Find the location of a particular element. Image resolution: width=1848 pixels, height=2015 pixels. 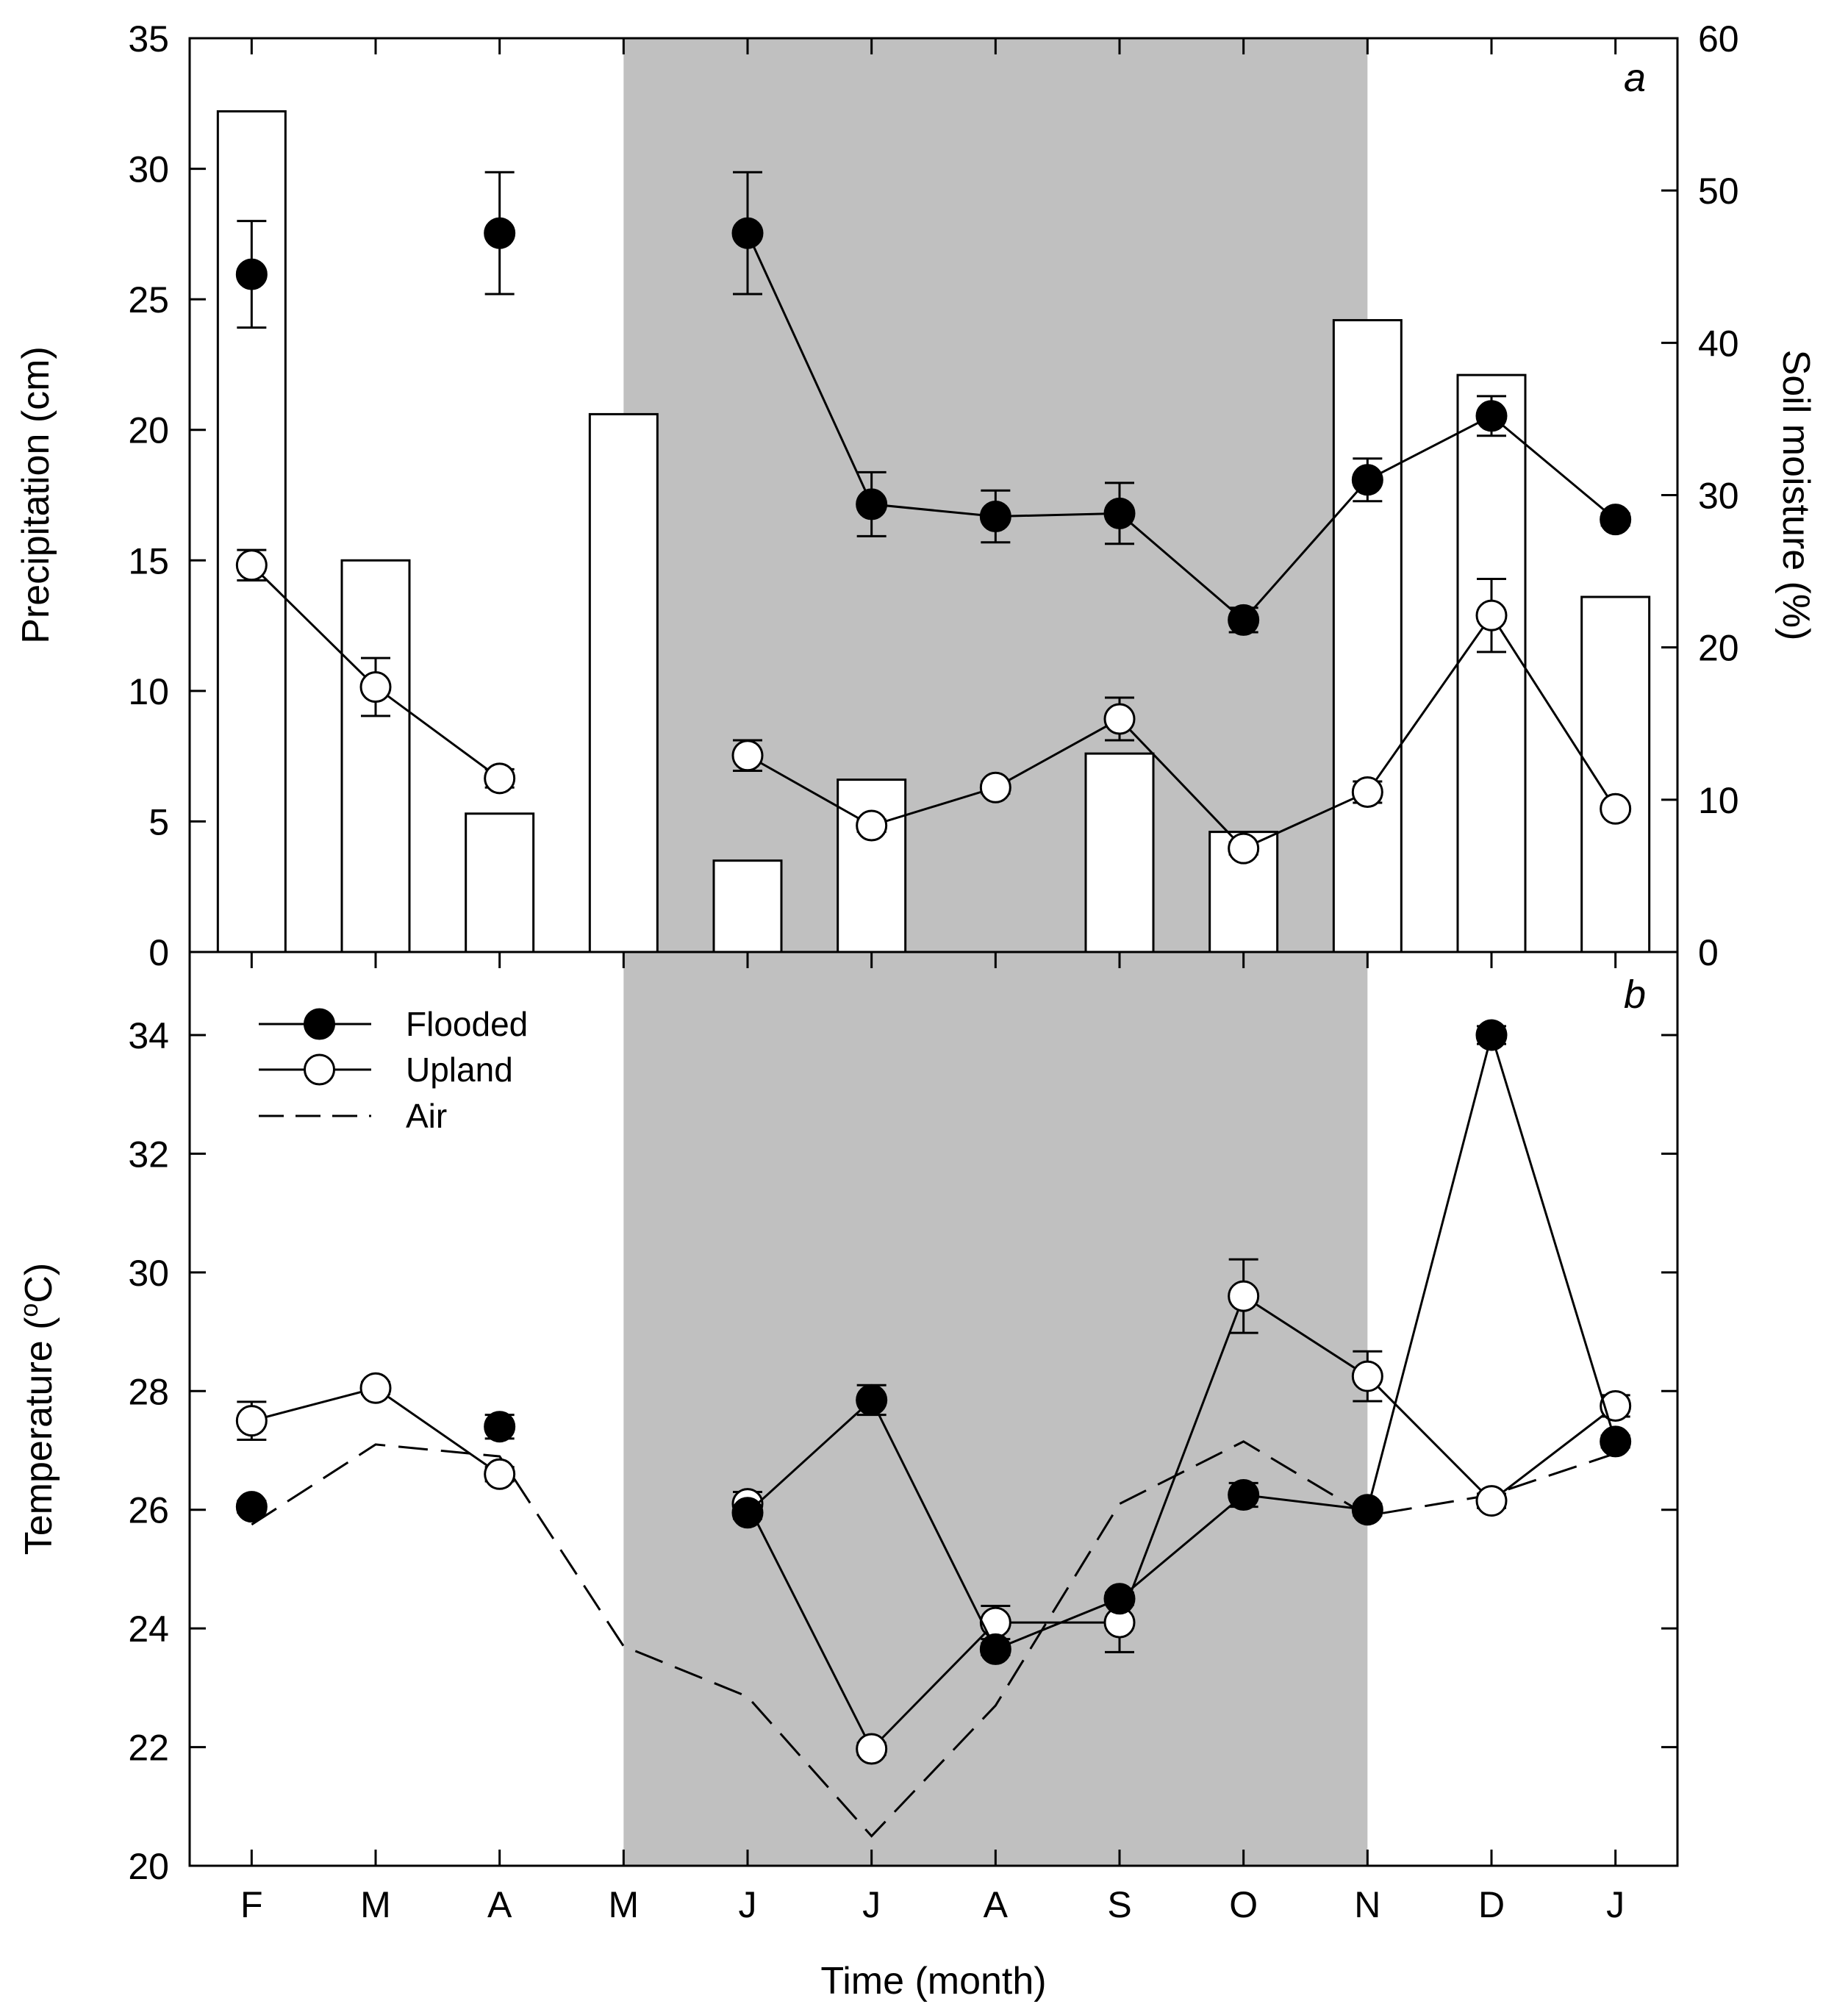

soil-moisture-axis-tick-labels: 0 10 20 30 40 50 60 is located at coordinates (1719, 495).